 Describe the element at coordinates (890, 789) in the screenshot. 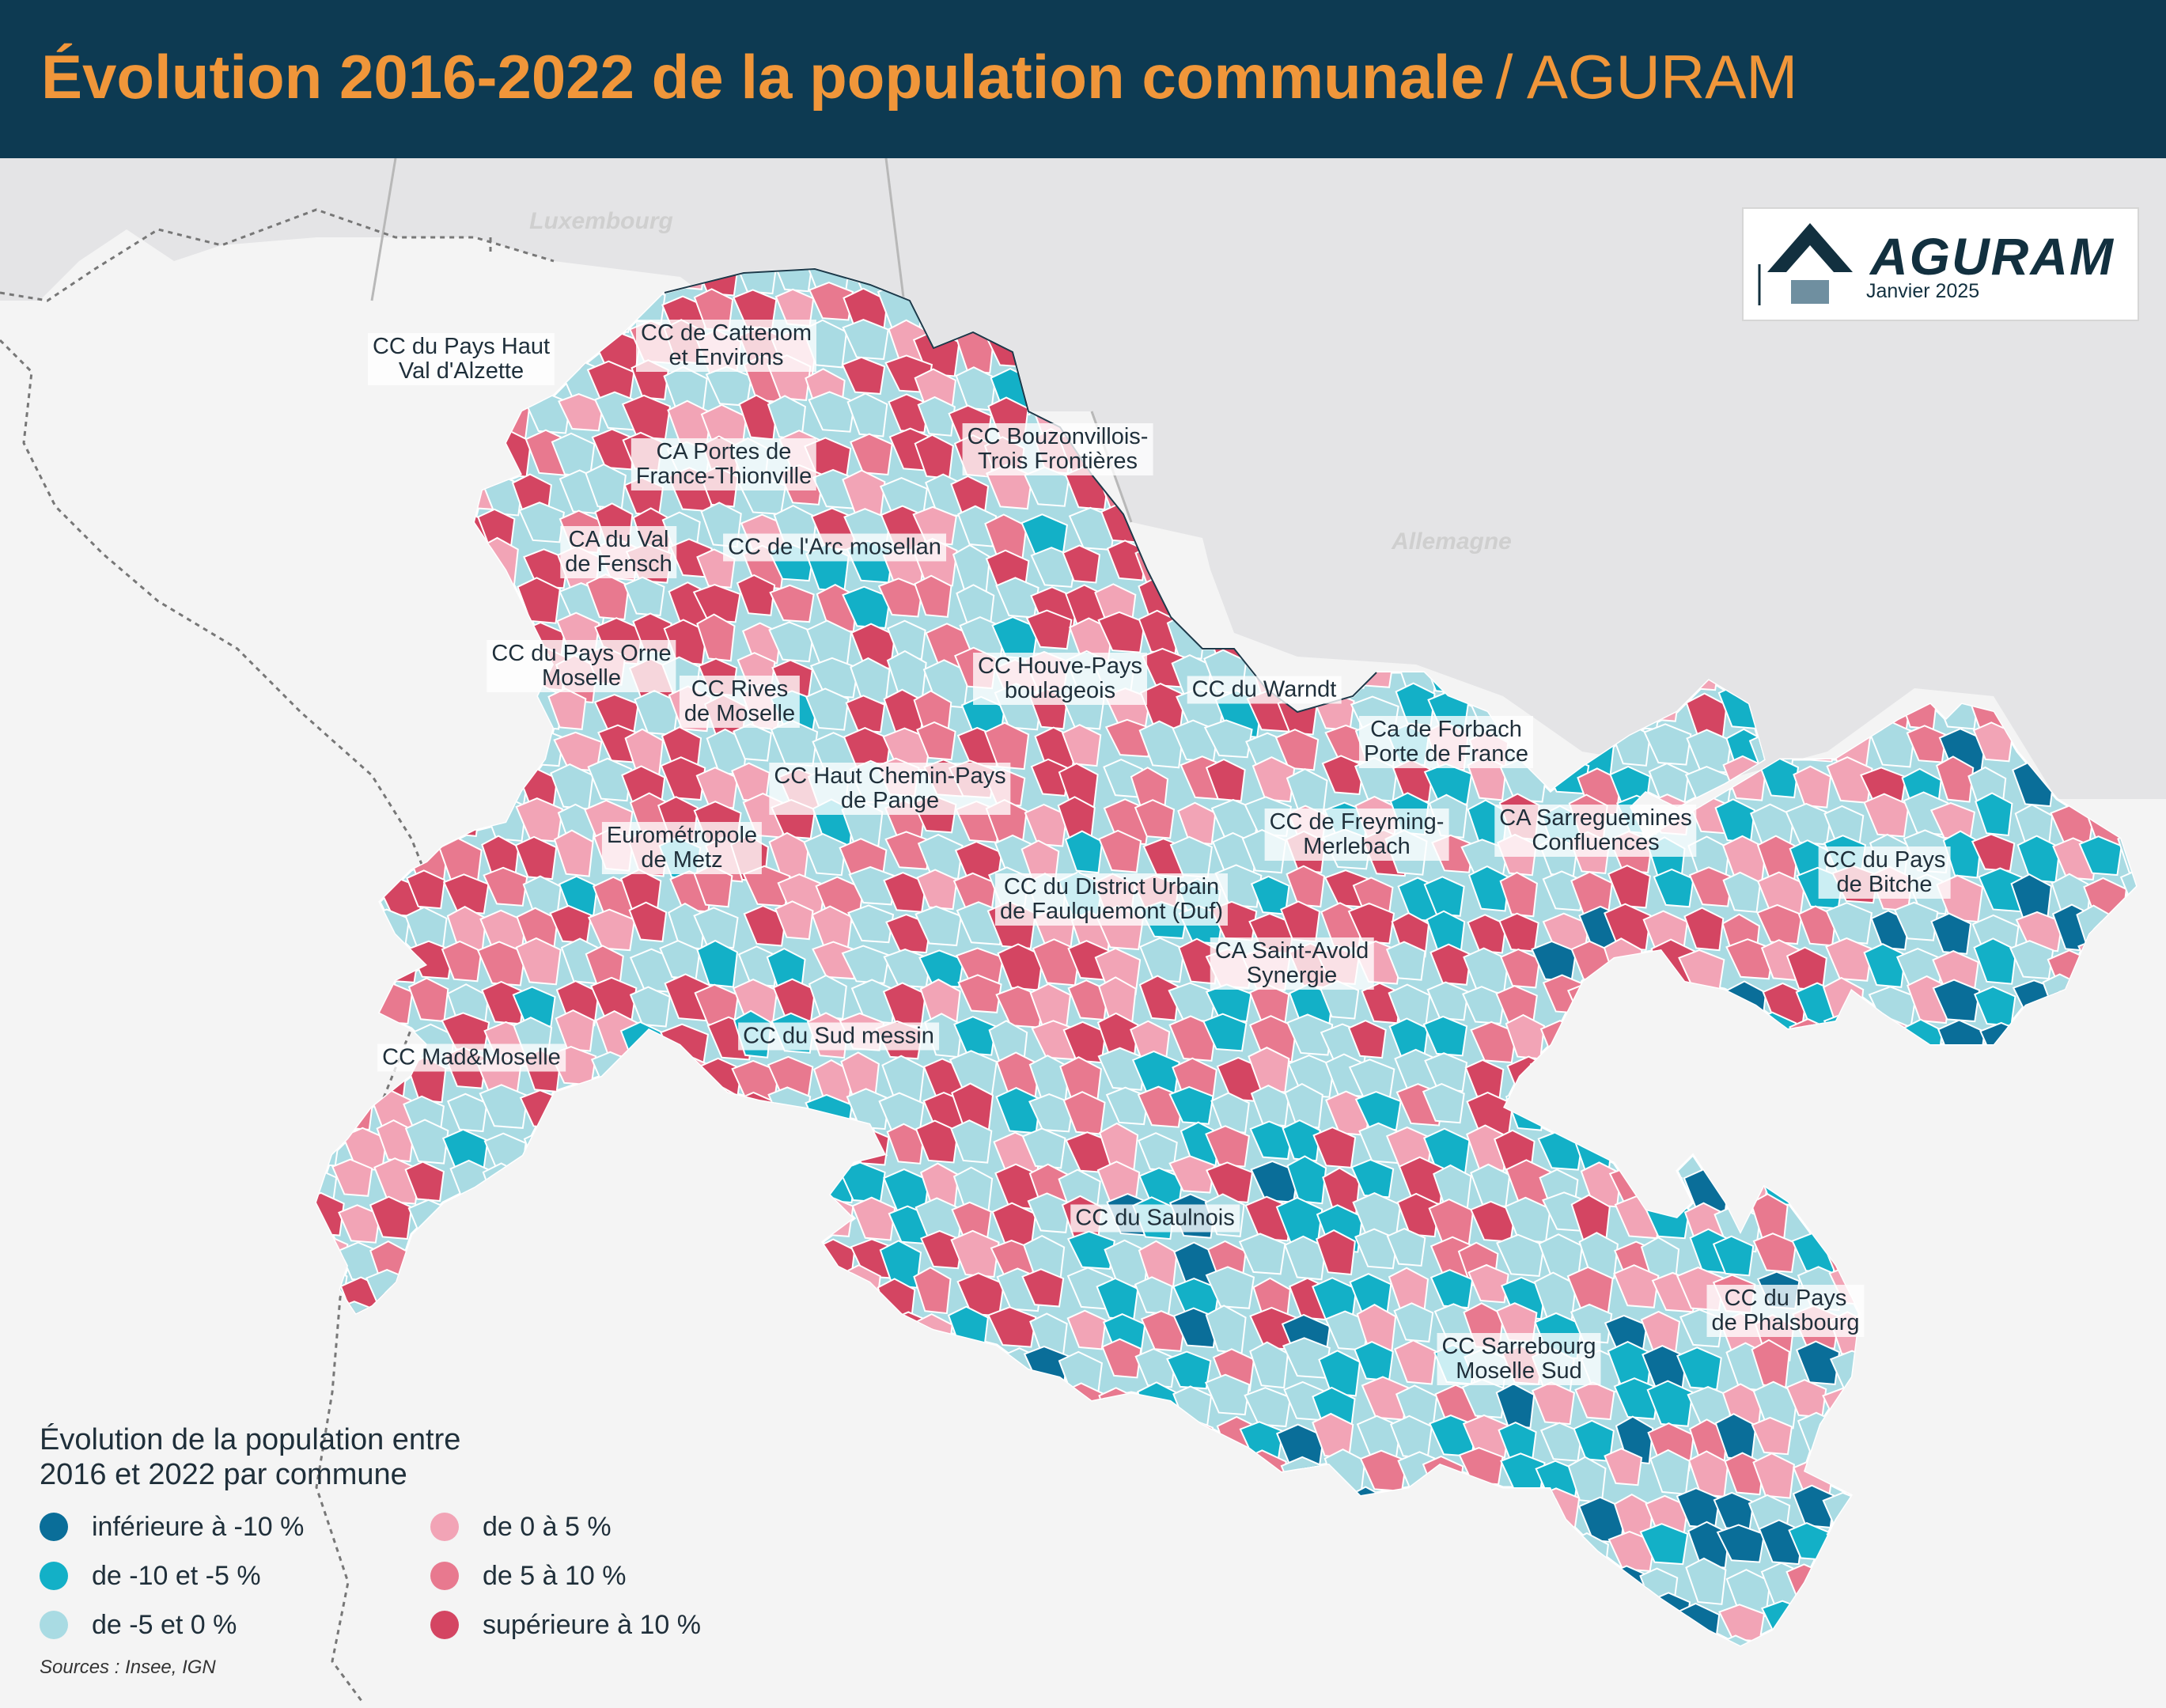

I see `region-label: CC Haut Chemin-Pays de Pange` at that location.